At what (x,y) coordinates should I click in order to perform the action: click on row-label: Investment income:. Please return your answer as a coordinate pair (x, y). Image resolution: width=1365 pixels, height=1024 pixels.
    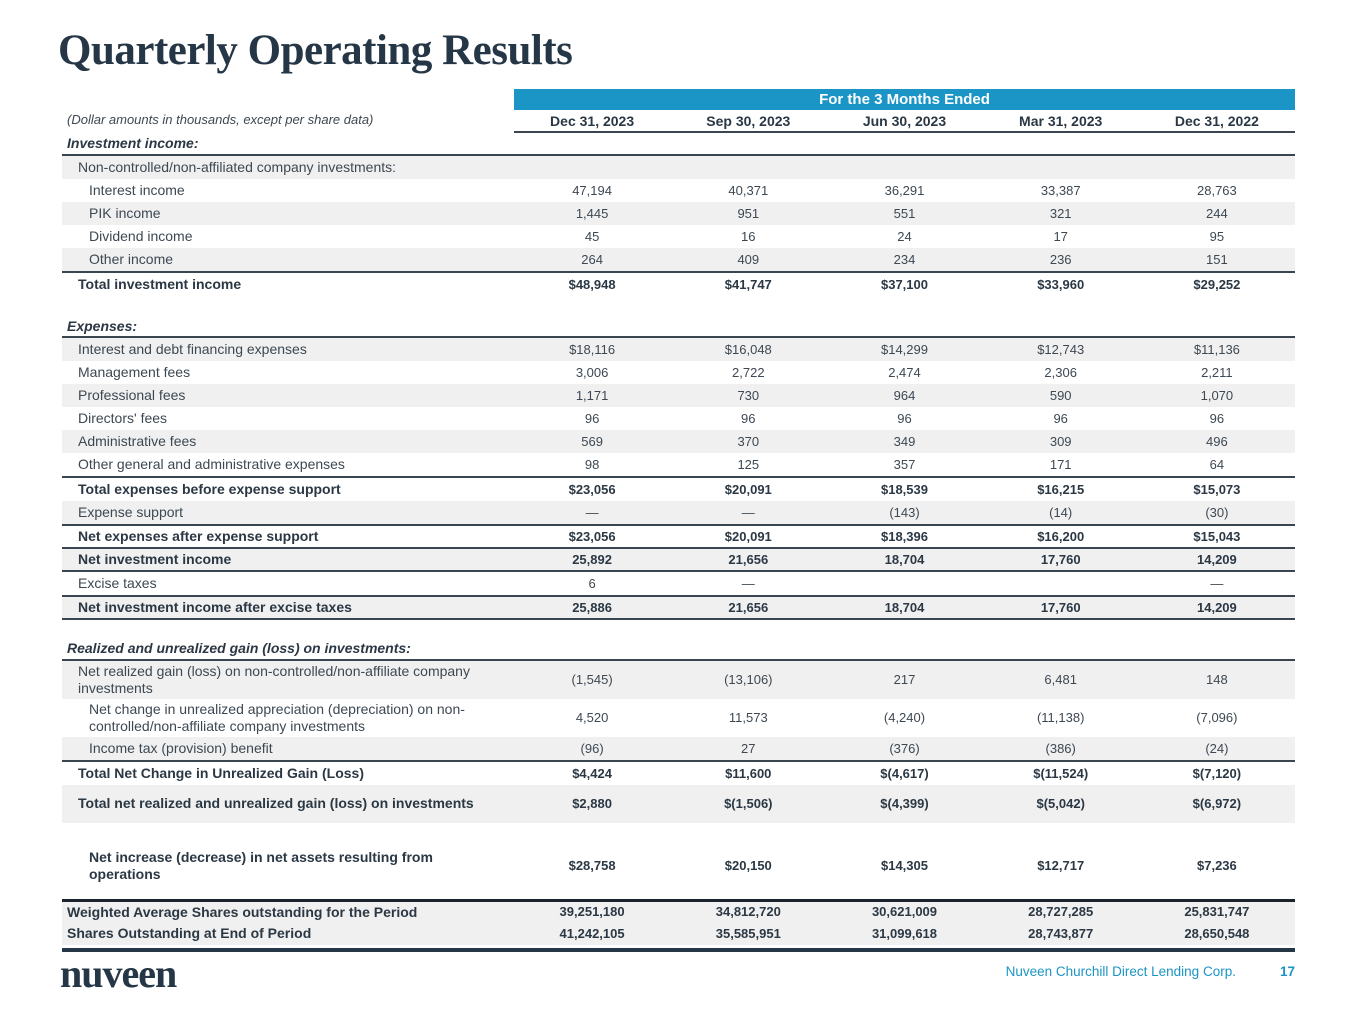
    Looking at the image, I should click on (133, 143).